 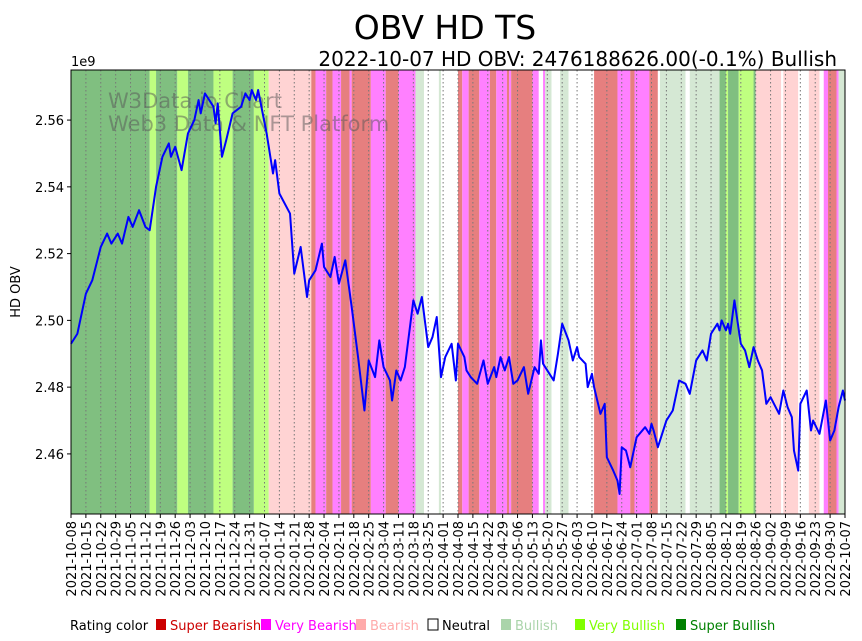 I want to click on legend-swatch-very-bullish, so click(x=580, y=624).